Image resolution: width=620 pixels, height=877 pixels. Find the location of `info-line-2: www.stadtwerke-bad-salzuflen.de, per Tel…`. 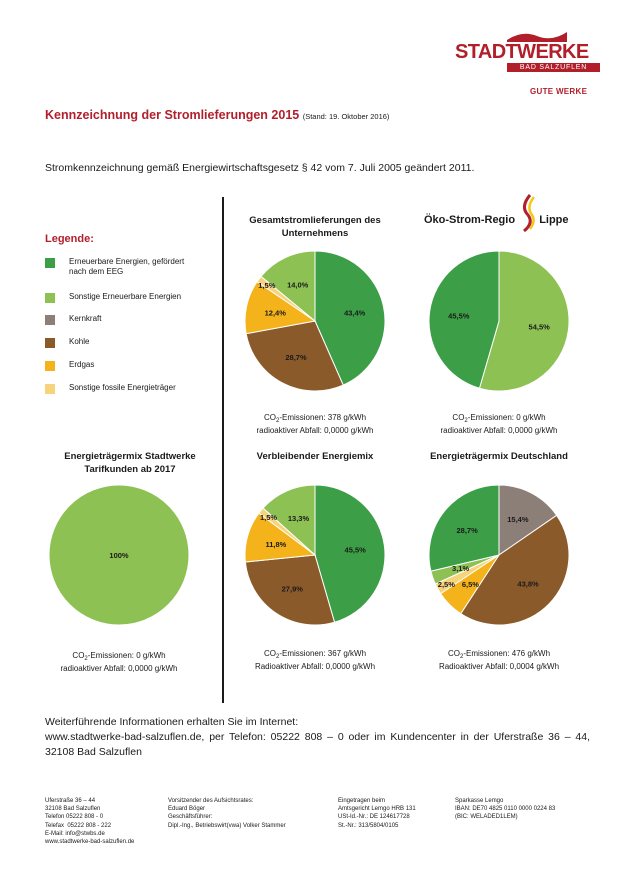

info-line-2: www.stadtwerke-bad-salzuflen.de, per Tel… is located at coordinates (317, 744).